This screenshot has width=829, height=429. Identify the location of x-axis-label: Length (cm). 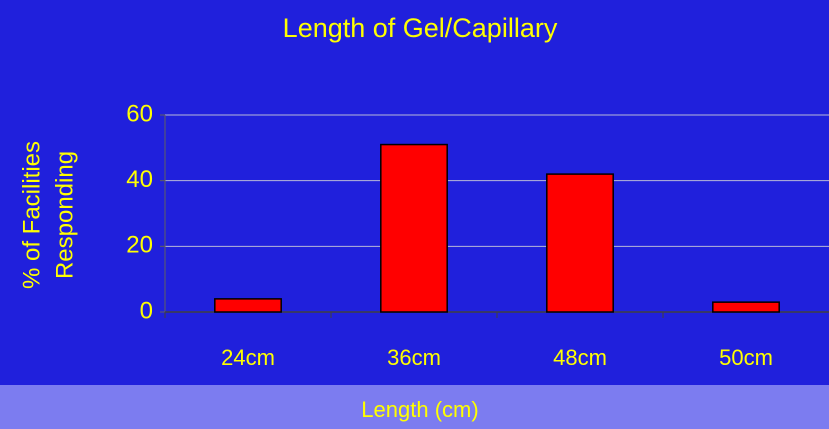
(419, 409).